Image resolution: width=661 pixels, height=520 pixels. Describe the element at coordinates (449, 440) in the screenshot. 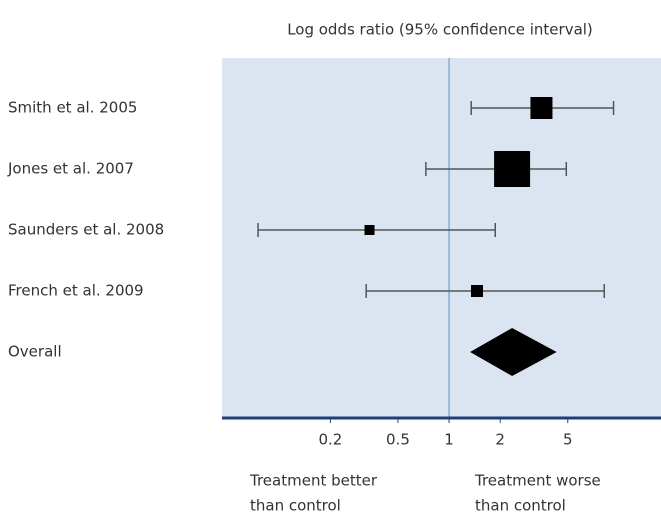

I see `x-tick-label: 1` at that location.